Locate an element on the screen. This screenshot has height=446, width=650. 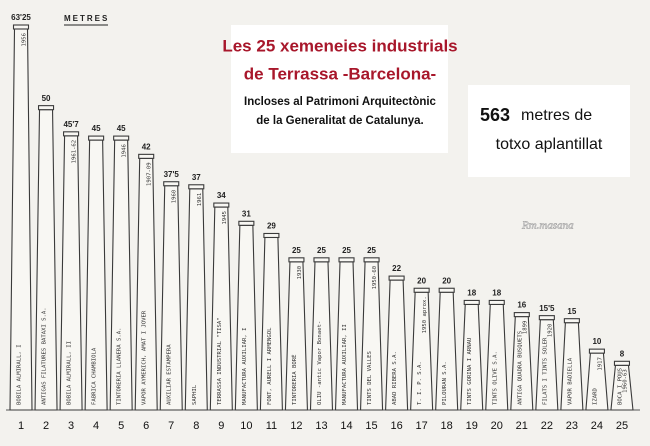
chimney-name: TINTORERIA LLANERA S.A. is located at coordinates (120, 366).